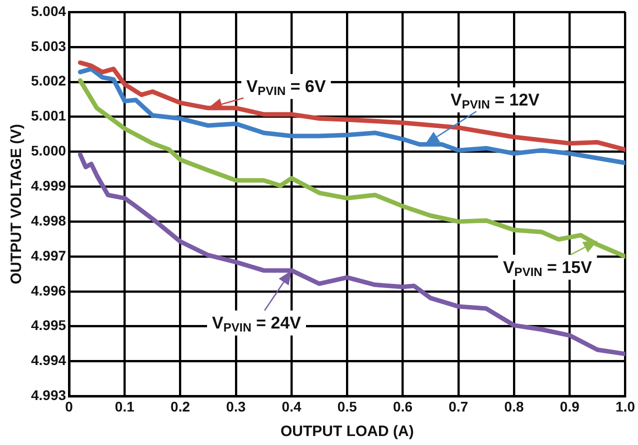  What do you see at coordinates (48, 290) in the screenshot?
I see `y-tick-label: 4.996` at bounding box center [48, 290].